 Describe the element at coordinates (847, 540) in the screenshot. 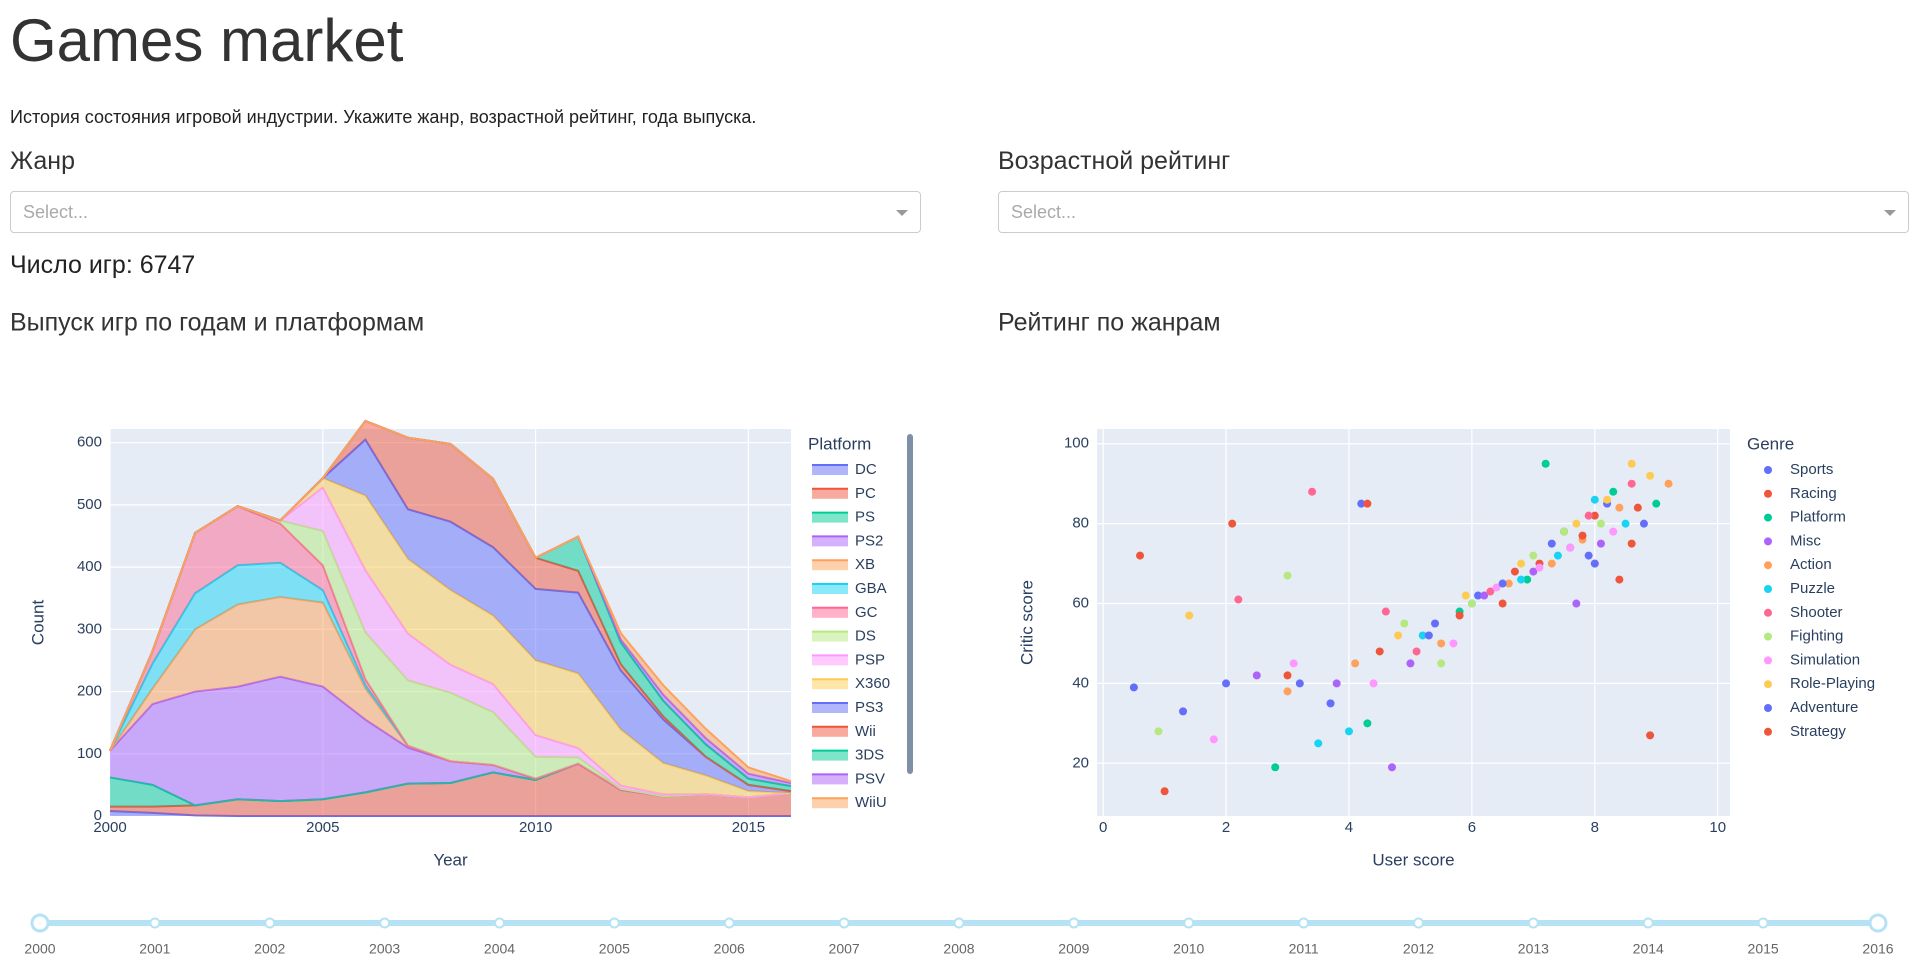

I see `legend-item: PS2` at that location.